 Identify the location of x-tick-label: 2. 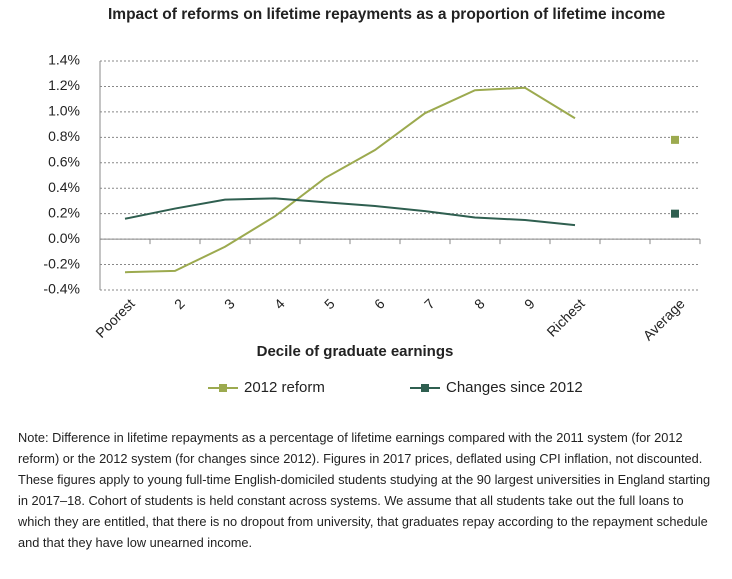
(179, 303).